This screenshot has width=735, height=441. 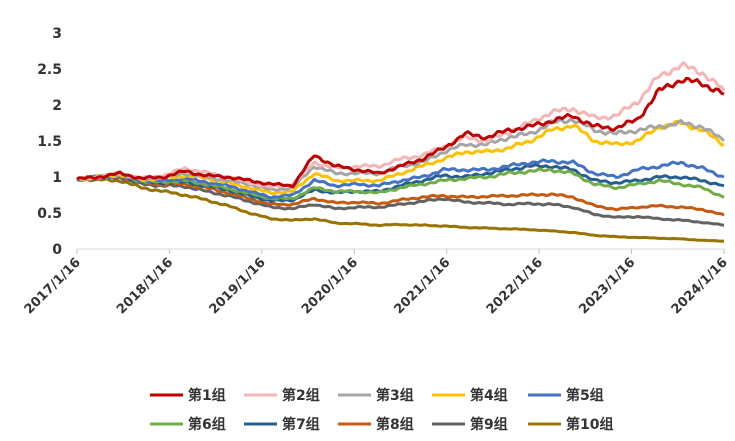 I want to click on legend-item: 第10组, so click(x=570, y=424).